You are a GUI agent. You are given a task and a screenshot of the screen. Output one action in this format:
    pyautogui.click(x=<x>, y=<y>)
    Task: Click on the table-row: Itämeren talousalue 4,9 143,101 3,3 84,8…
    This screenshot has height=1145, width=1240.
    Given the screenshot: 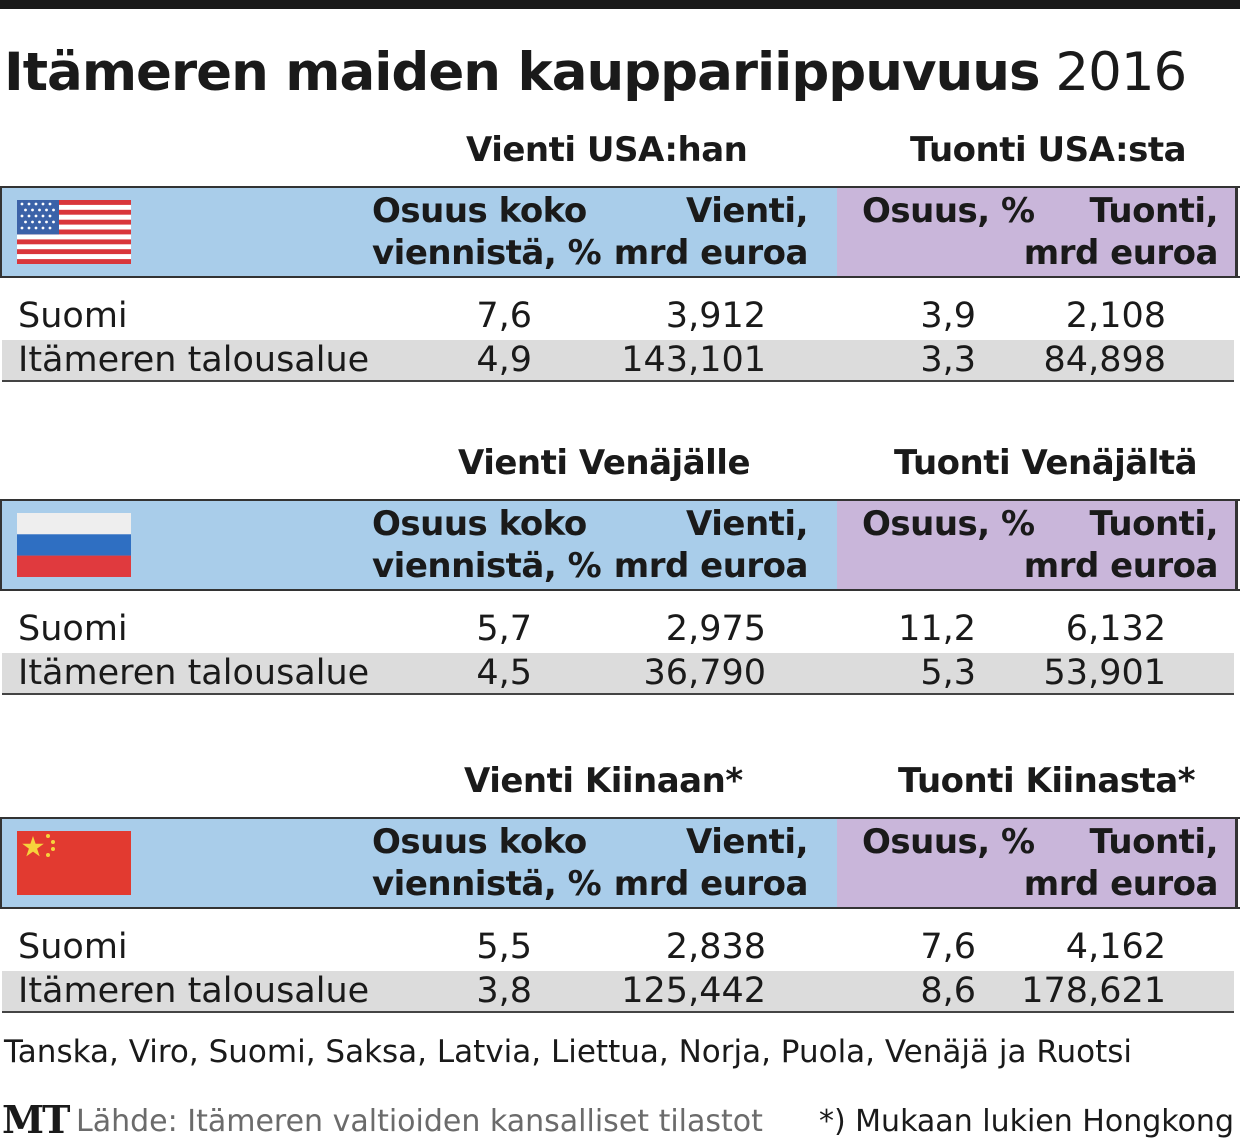 What is the action you would take?
    pyautogui.click(x=618, y=360)
    